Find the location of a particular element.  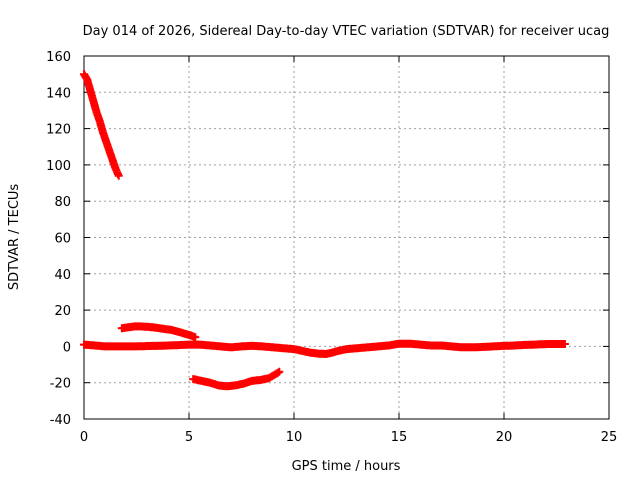

y-tick-label: 80 is located at coordinates (62, 202).